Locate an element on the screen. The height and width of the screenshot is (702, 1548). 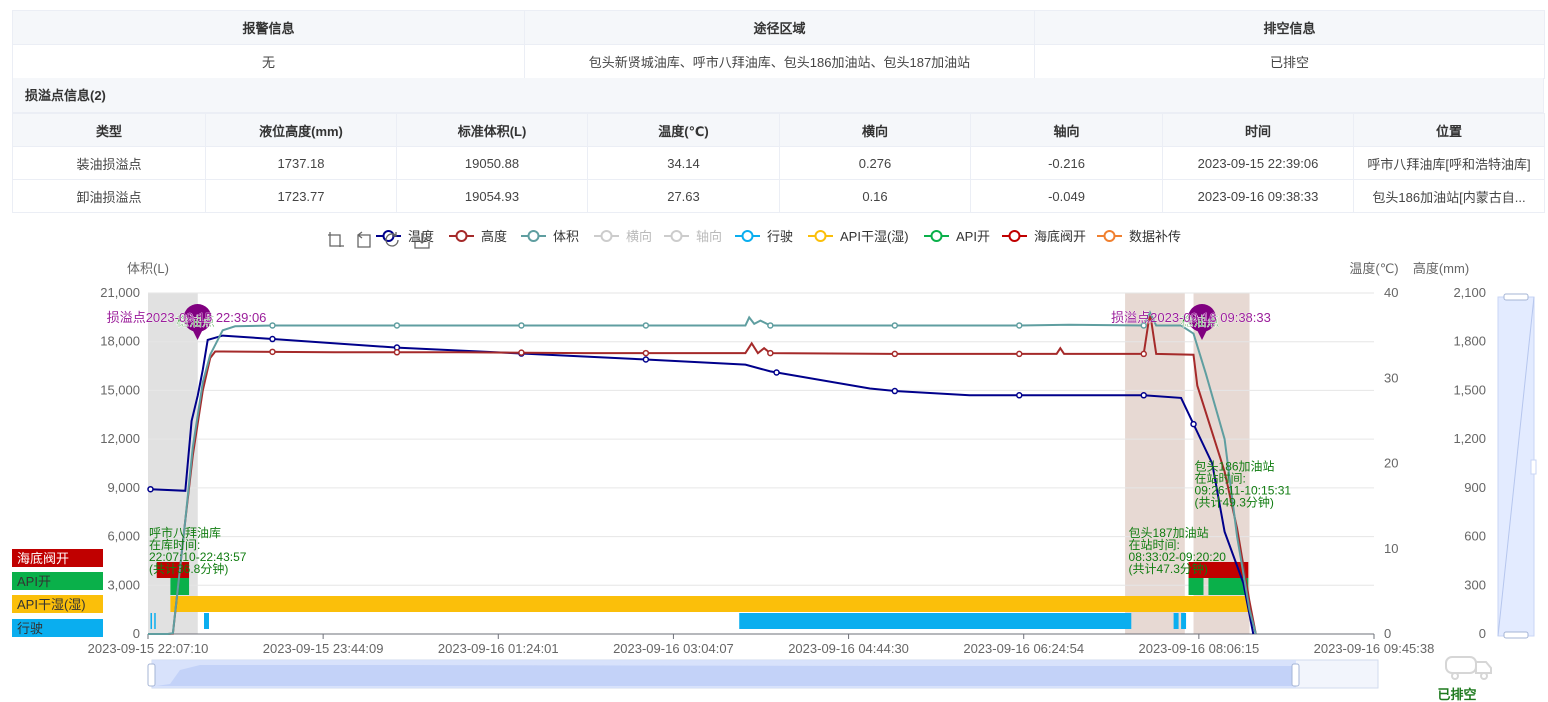
y-left-tick: 18,000 is located at coordinates (120, 341).